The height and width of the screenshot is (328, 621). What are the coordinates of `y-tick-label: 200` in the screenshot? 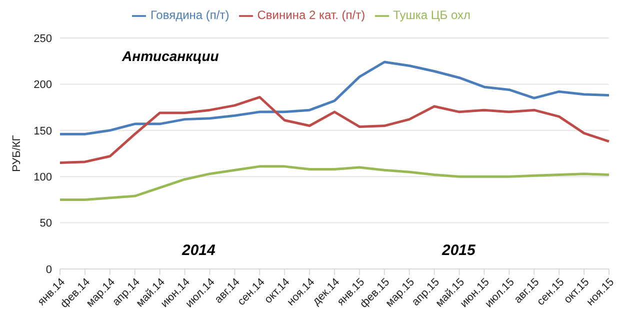 It's located at (43, 85).